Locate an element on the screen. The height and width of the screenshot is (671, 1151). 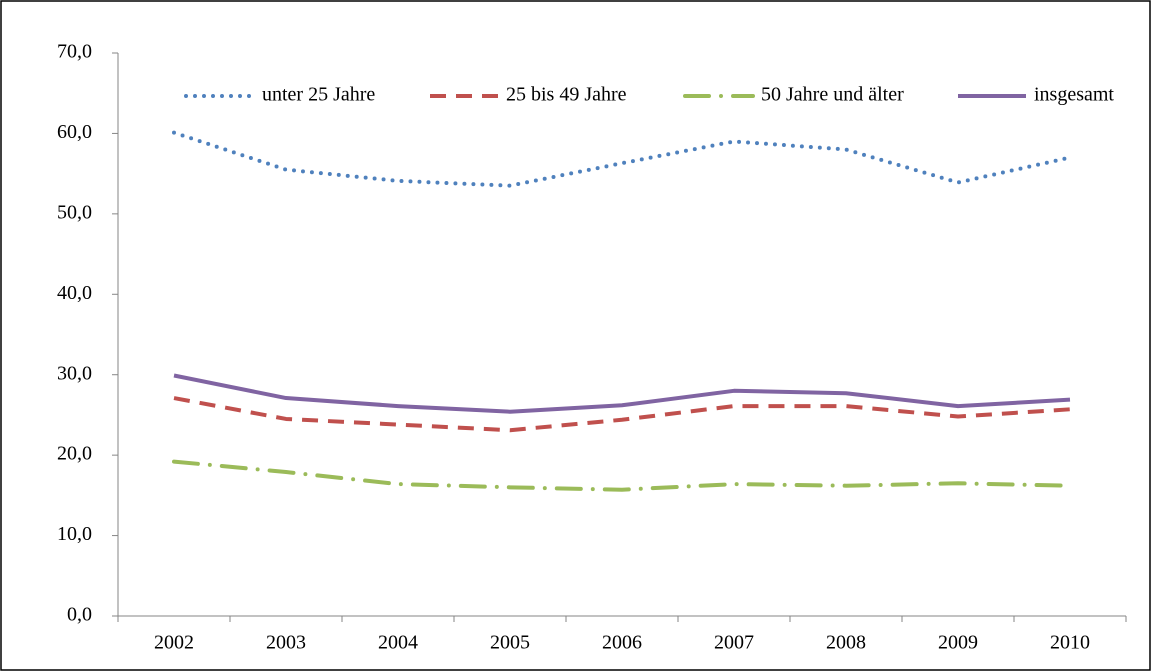
y-tick-label: 60,0 is located at coordinates (74, 132).